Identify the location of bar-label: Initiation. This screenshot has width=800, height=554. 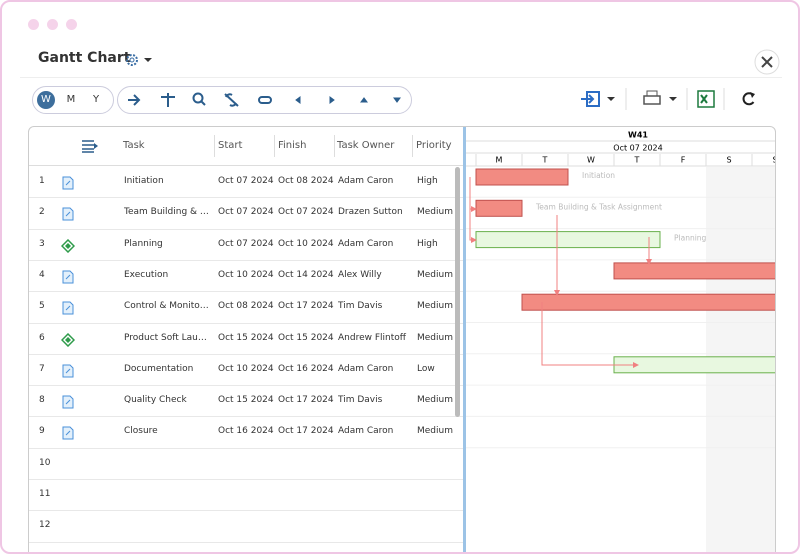
(598, 175).